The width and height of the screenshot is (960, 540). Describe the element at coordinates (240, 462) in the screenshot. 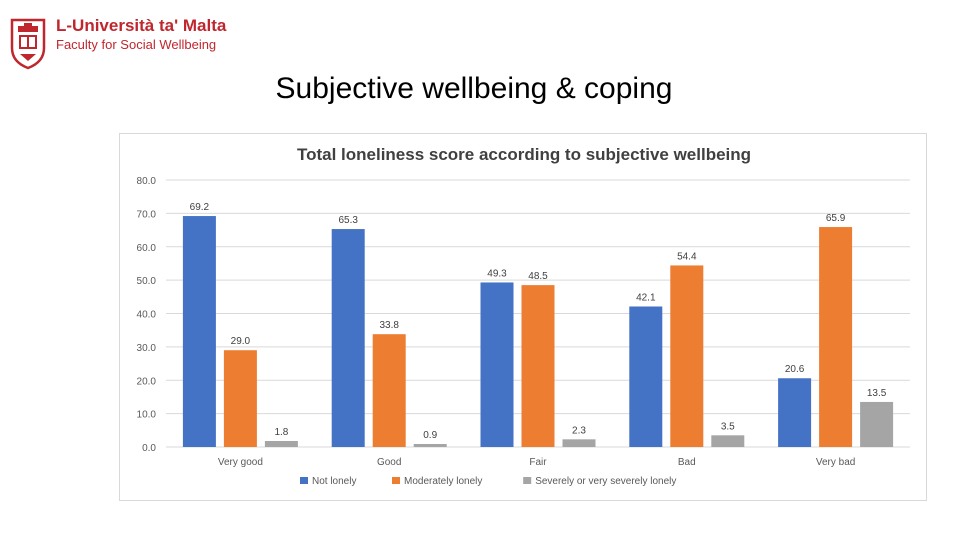

I see `x-tick-label: Very good` at that location.